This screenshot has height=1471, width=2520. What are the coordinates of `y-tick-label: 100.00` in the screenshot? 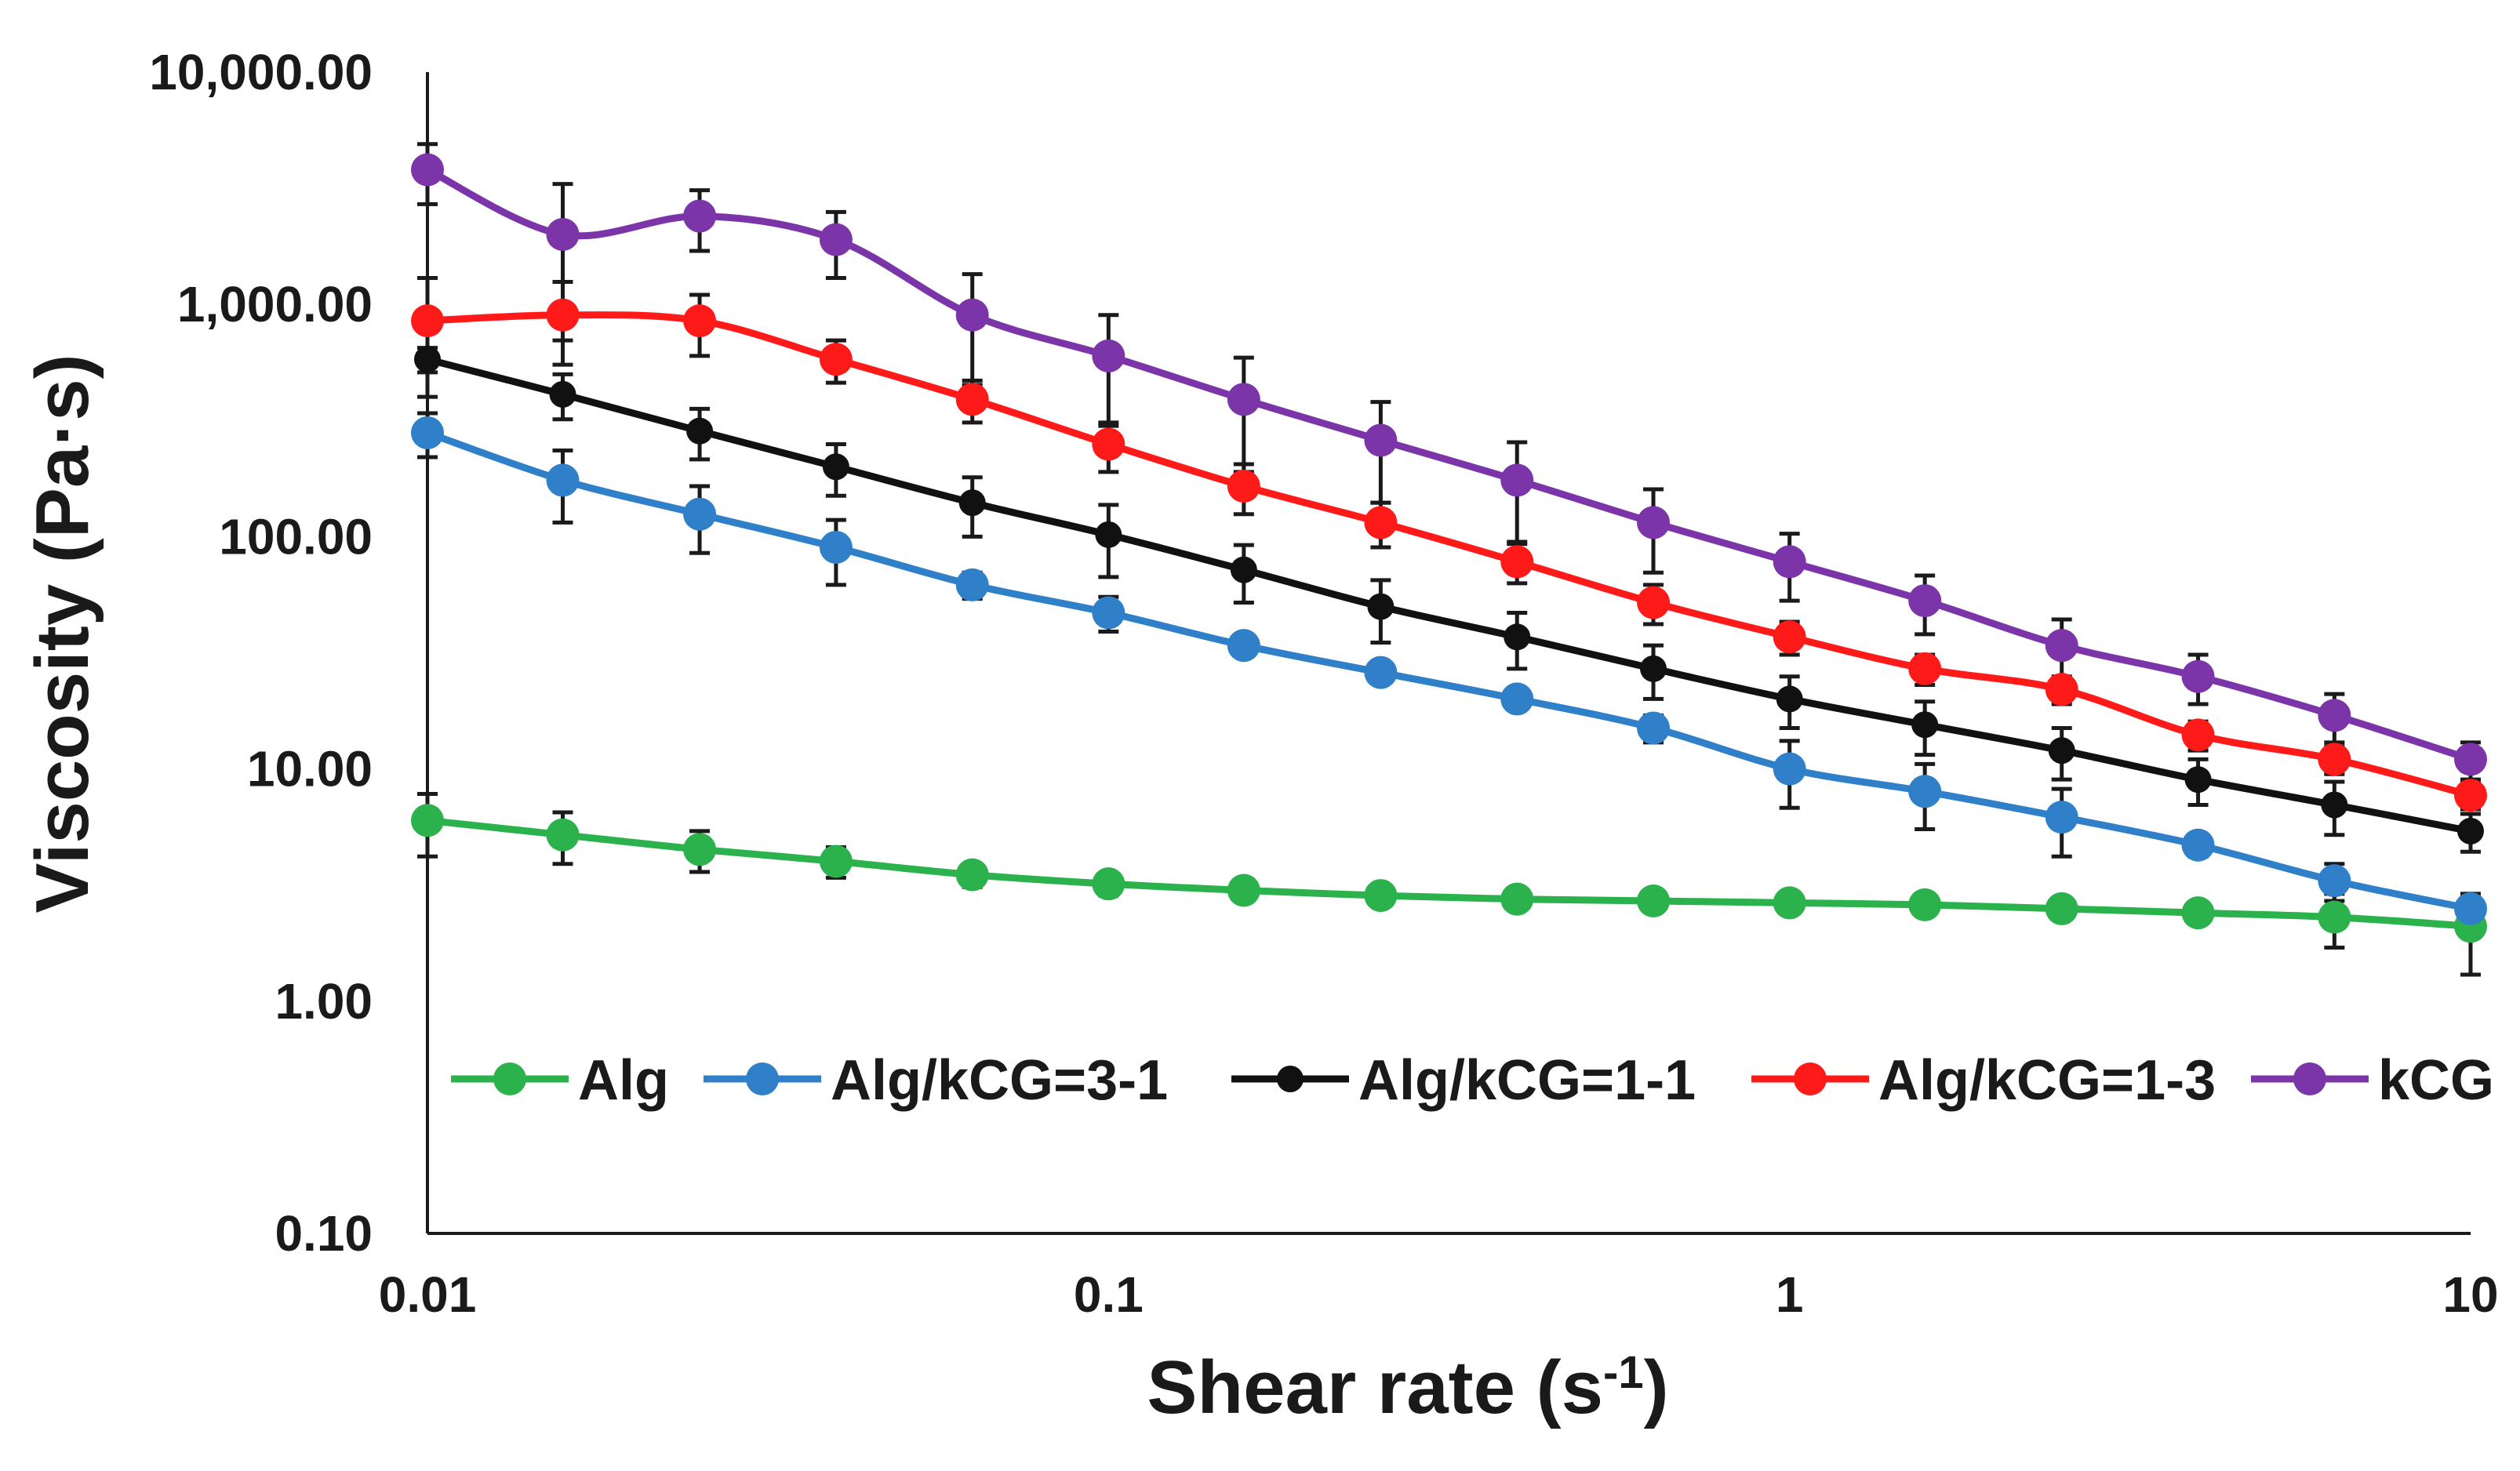 It's located at (296, 536).